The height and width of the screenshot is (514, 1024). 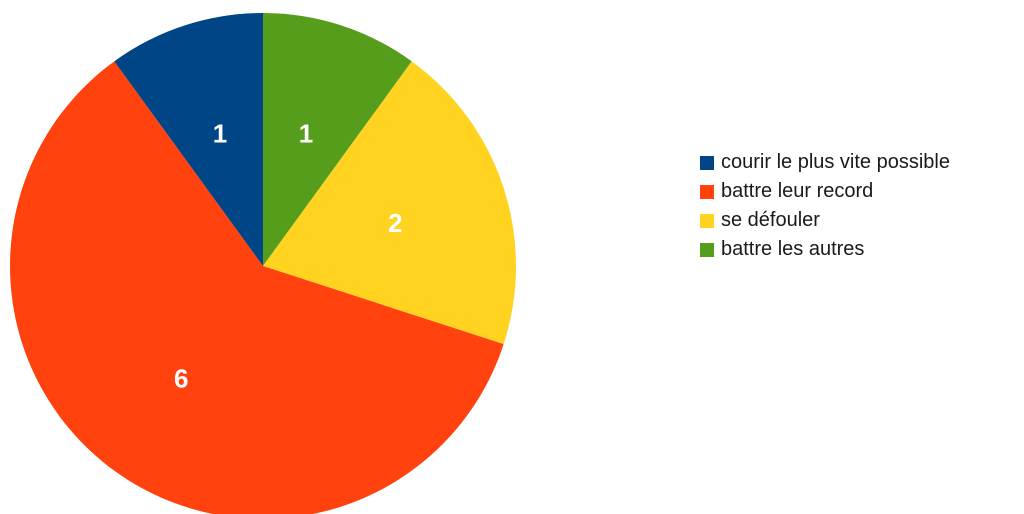 I want to click on legend-label-2: battre leur record, so click(x=797, y=191).